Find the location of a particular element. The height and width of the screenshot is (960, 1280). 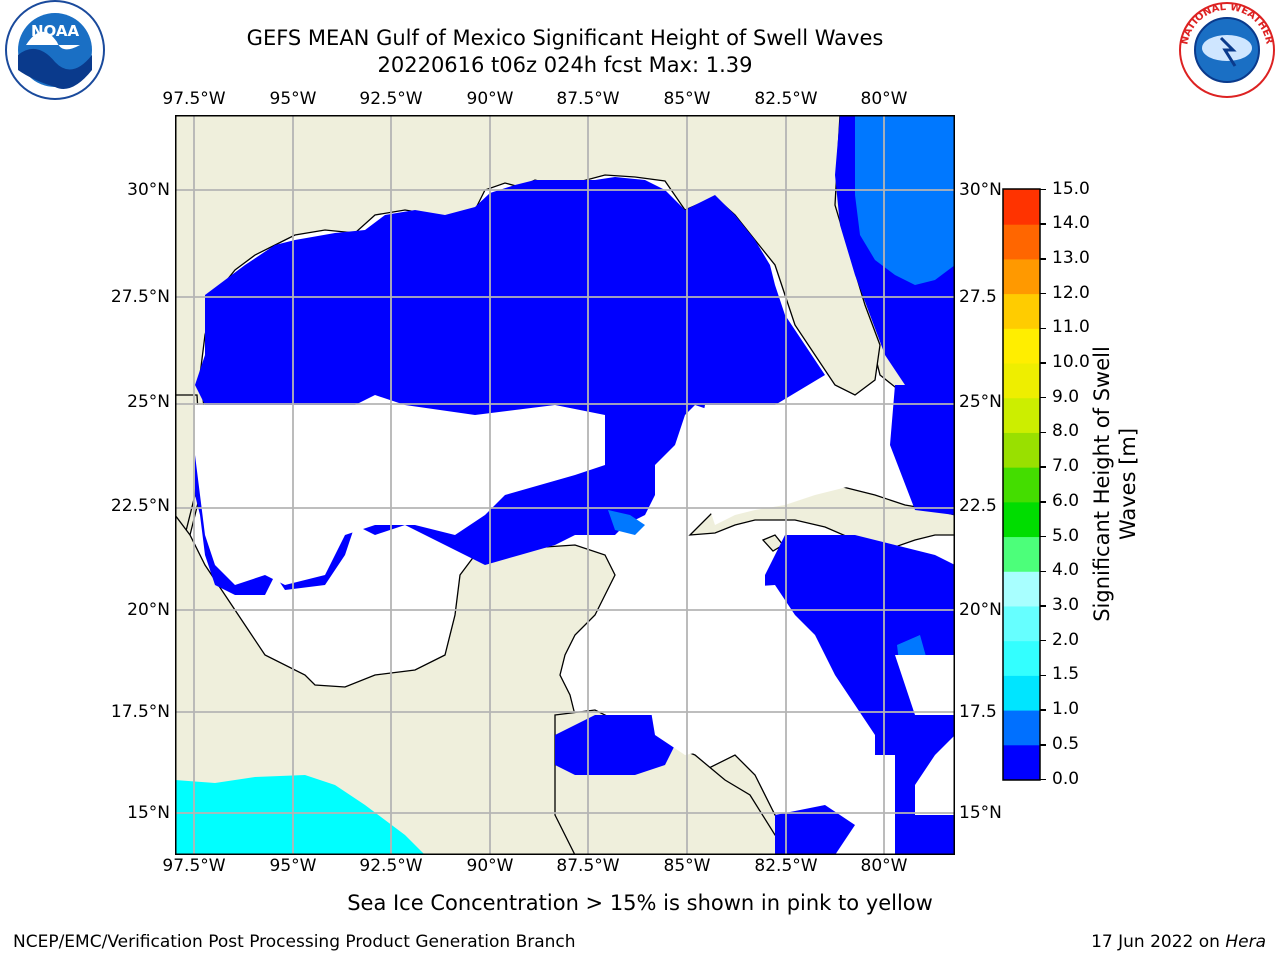

lon-label-top: 82.5°W is located at coordinates (786, 99).